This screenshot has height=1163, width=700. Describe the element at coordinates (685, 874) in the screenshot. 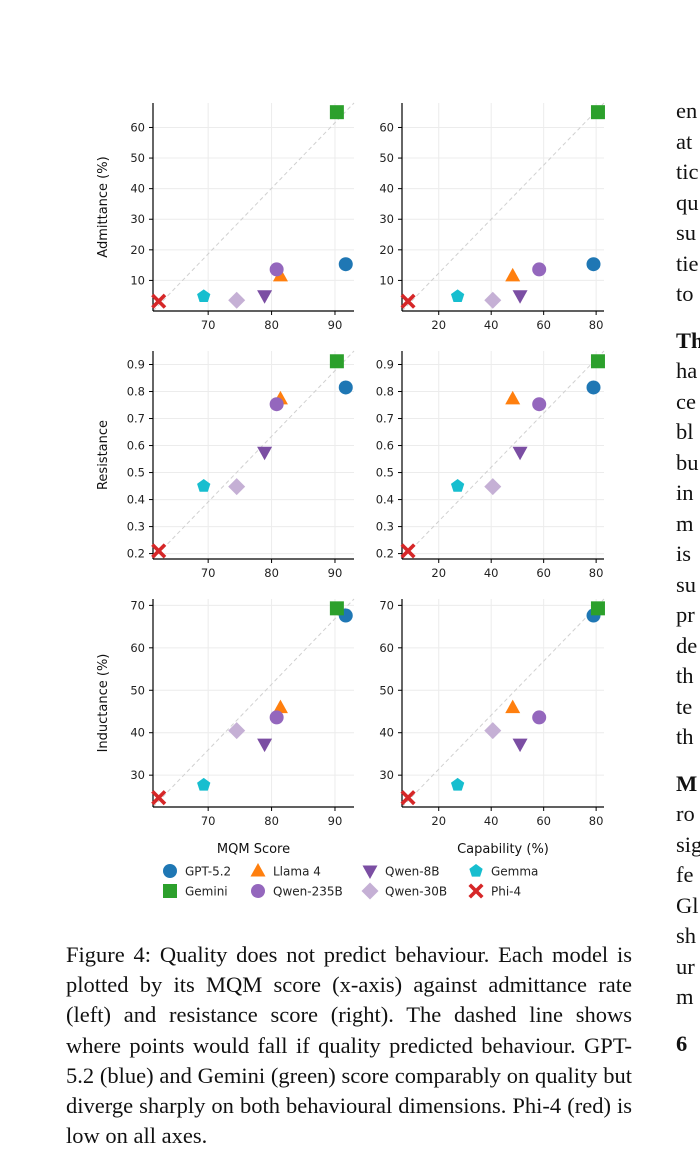

I see `side-text-line: fe` at that location.